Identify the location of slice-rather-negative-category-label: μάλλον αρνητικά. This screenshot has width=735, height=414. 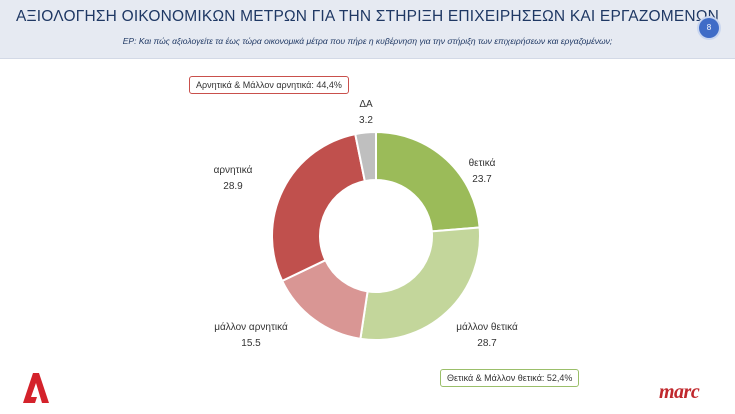
(251, 327).